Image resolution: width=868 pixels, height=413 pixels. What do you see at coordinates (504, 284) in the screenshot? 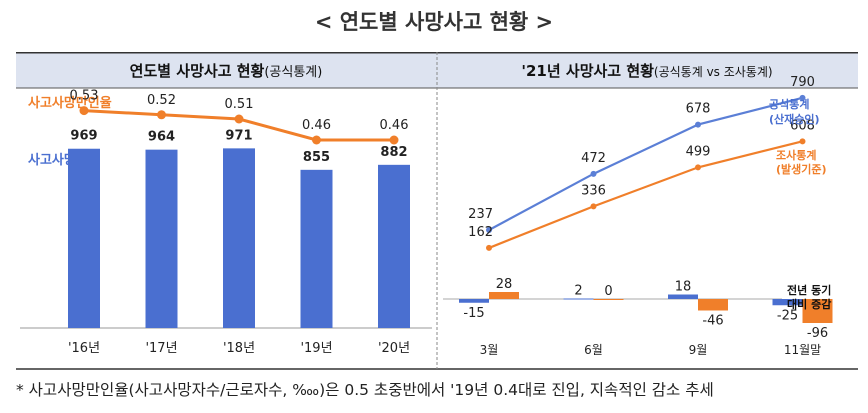
I see `change-value-survey: 28` at bounding box center [504, 284].